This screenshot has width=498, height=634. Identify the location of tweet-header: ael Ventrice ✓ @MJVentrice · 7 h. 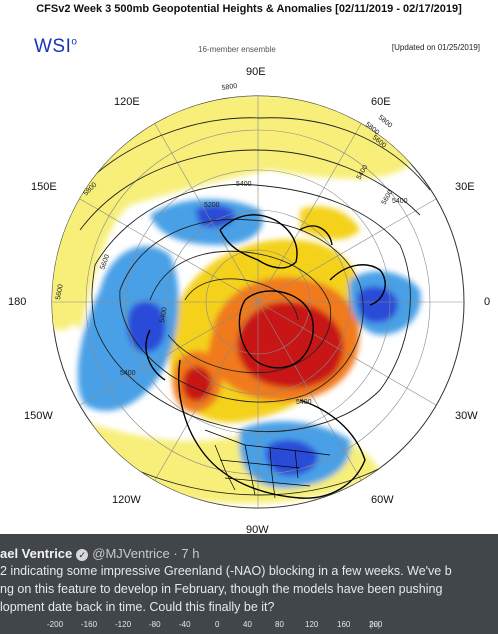
(99, 553).